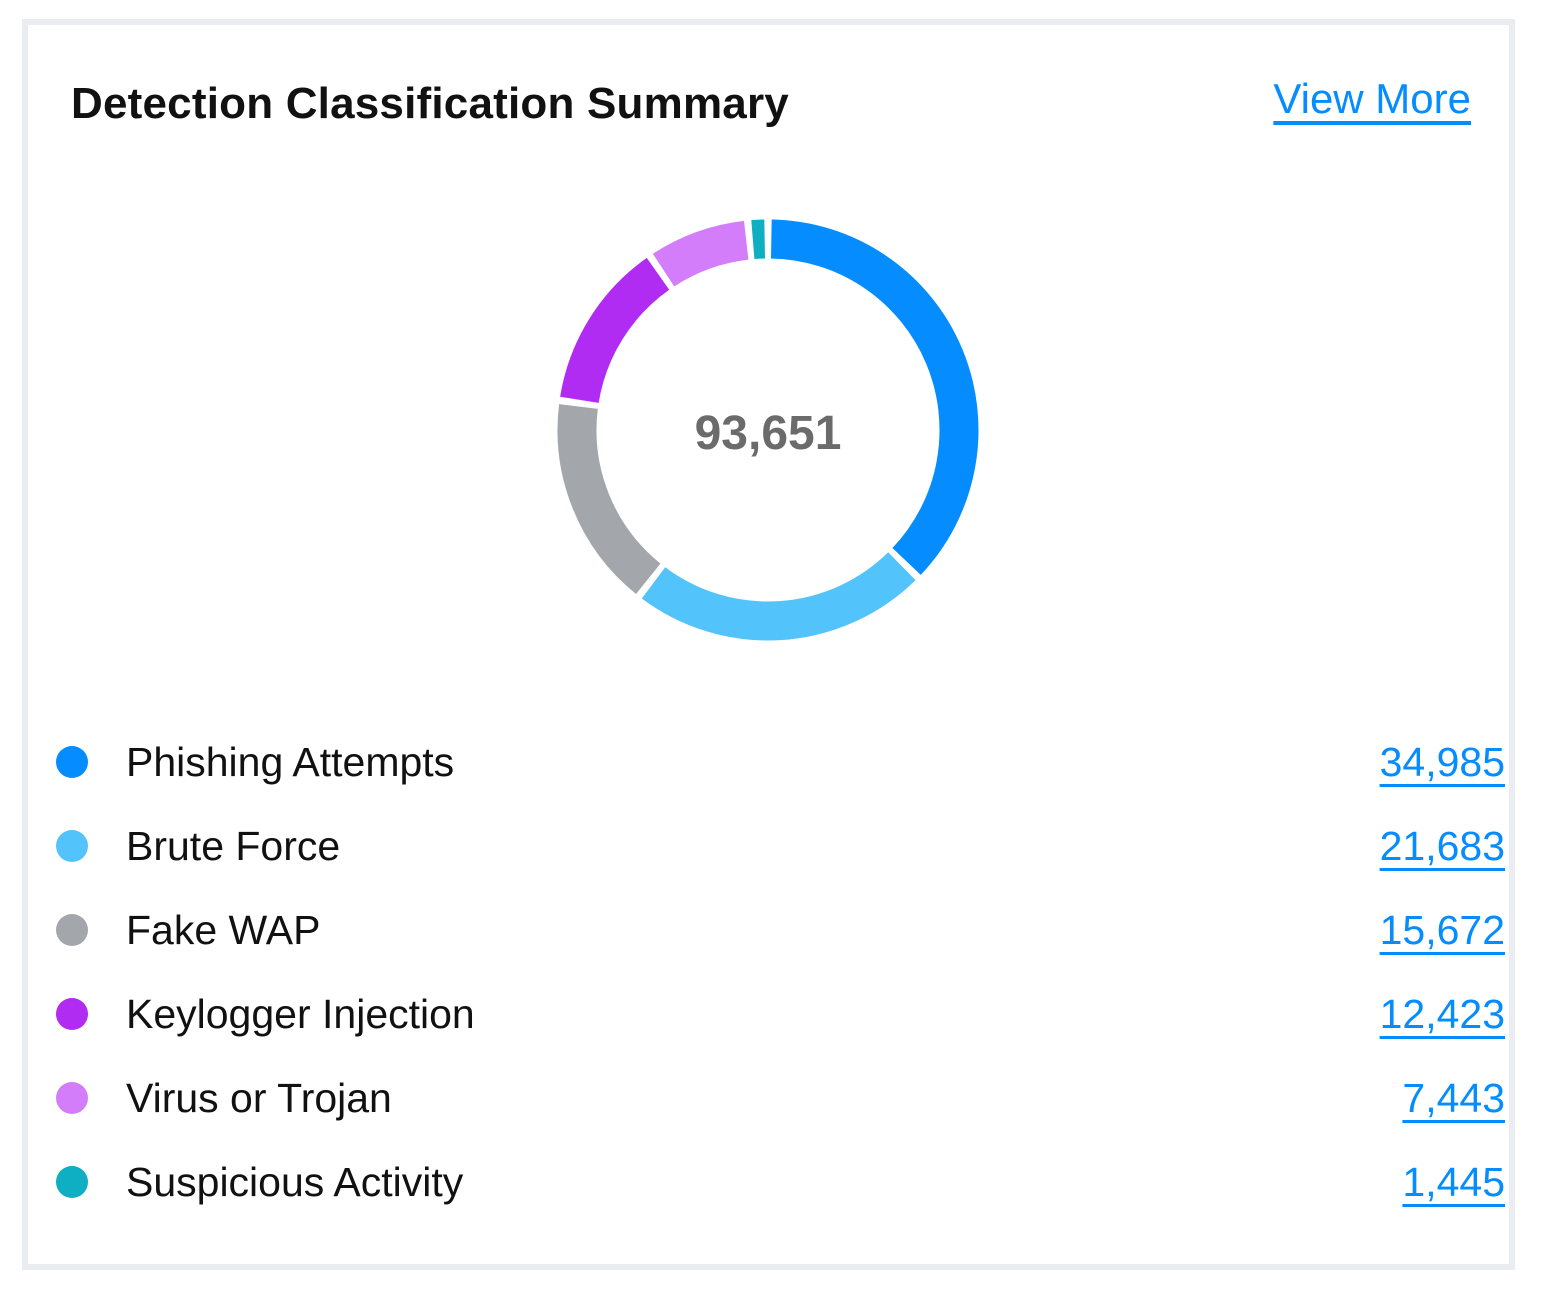 This screenshot has width=1541, height=1295. Describe the element at coordinates (609, 499) in the screenshot. I see `donut-slice-fake-wap` at that location.